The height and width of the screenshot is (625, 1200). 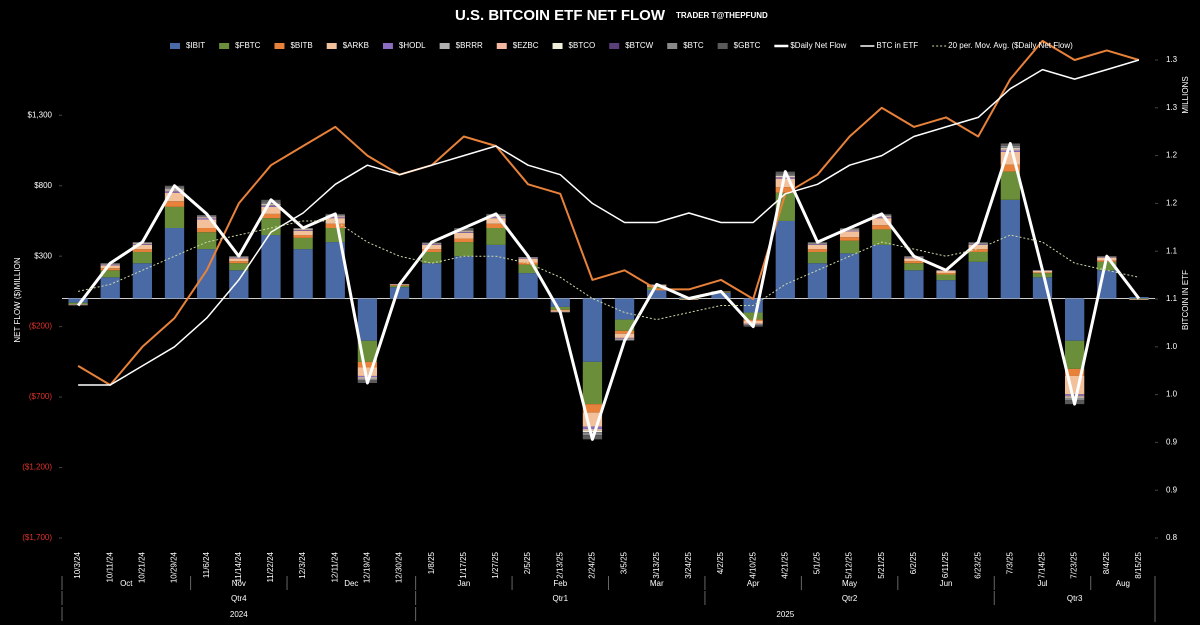 What do you see at coordinates (720, 562) in the screenshot?
I see `x-tick-label: 4/2/25` at bounding box center [720, 562].